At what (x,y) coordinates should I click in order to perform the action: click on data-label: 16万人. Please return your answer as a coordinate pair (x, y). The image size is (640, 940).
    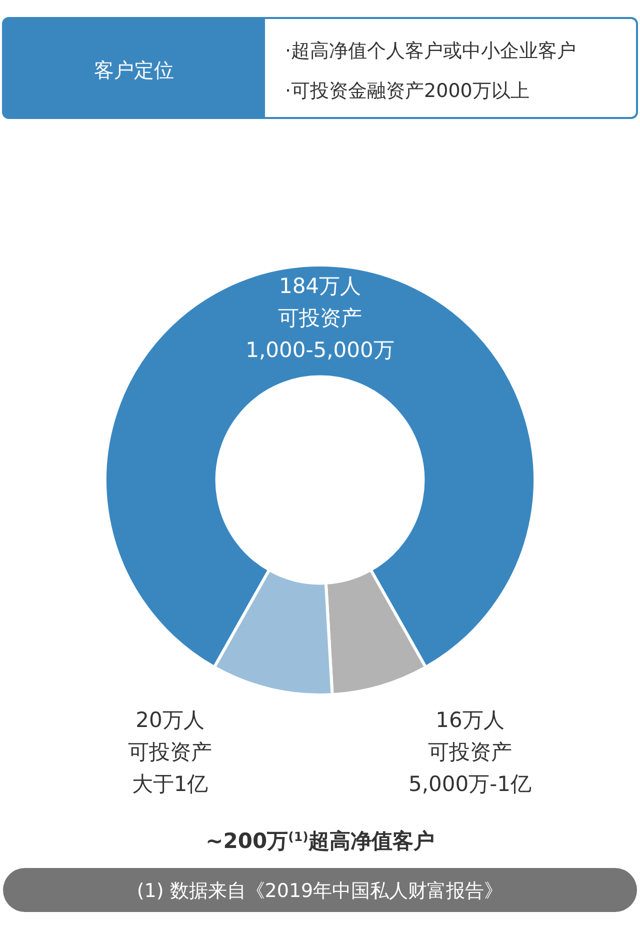
    Looking at the image, I should click on (470, 720).